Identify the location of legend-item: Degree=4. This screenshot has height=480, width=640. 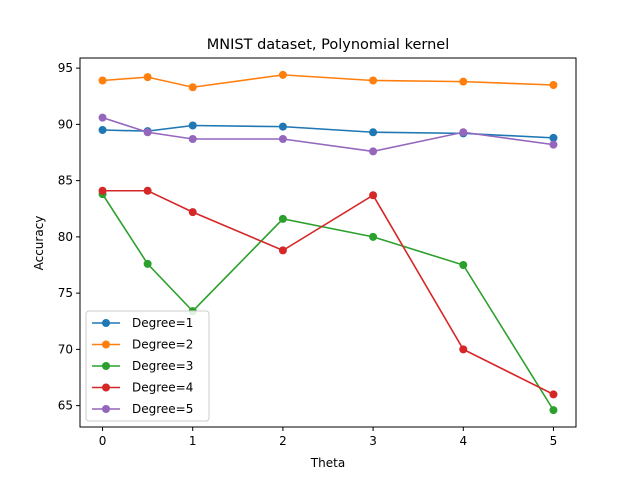
(142, 388).